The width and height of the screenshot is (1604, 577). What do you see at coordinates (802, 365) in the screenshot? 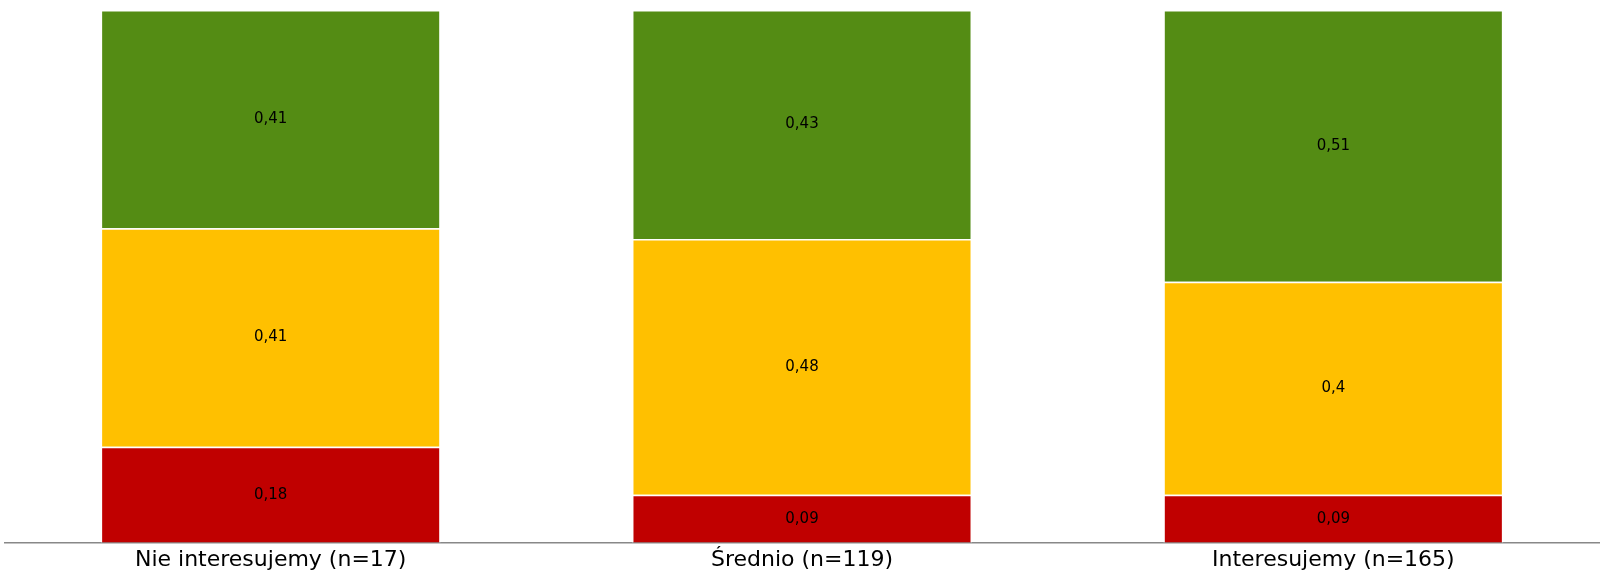
I see `data-label: 0,48` at bounding box center [802, 365].